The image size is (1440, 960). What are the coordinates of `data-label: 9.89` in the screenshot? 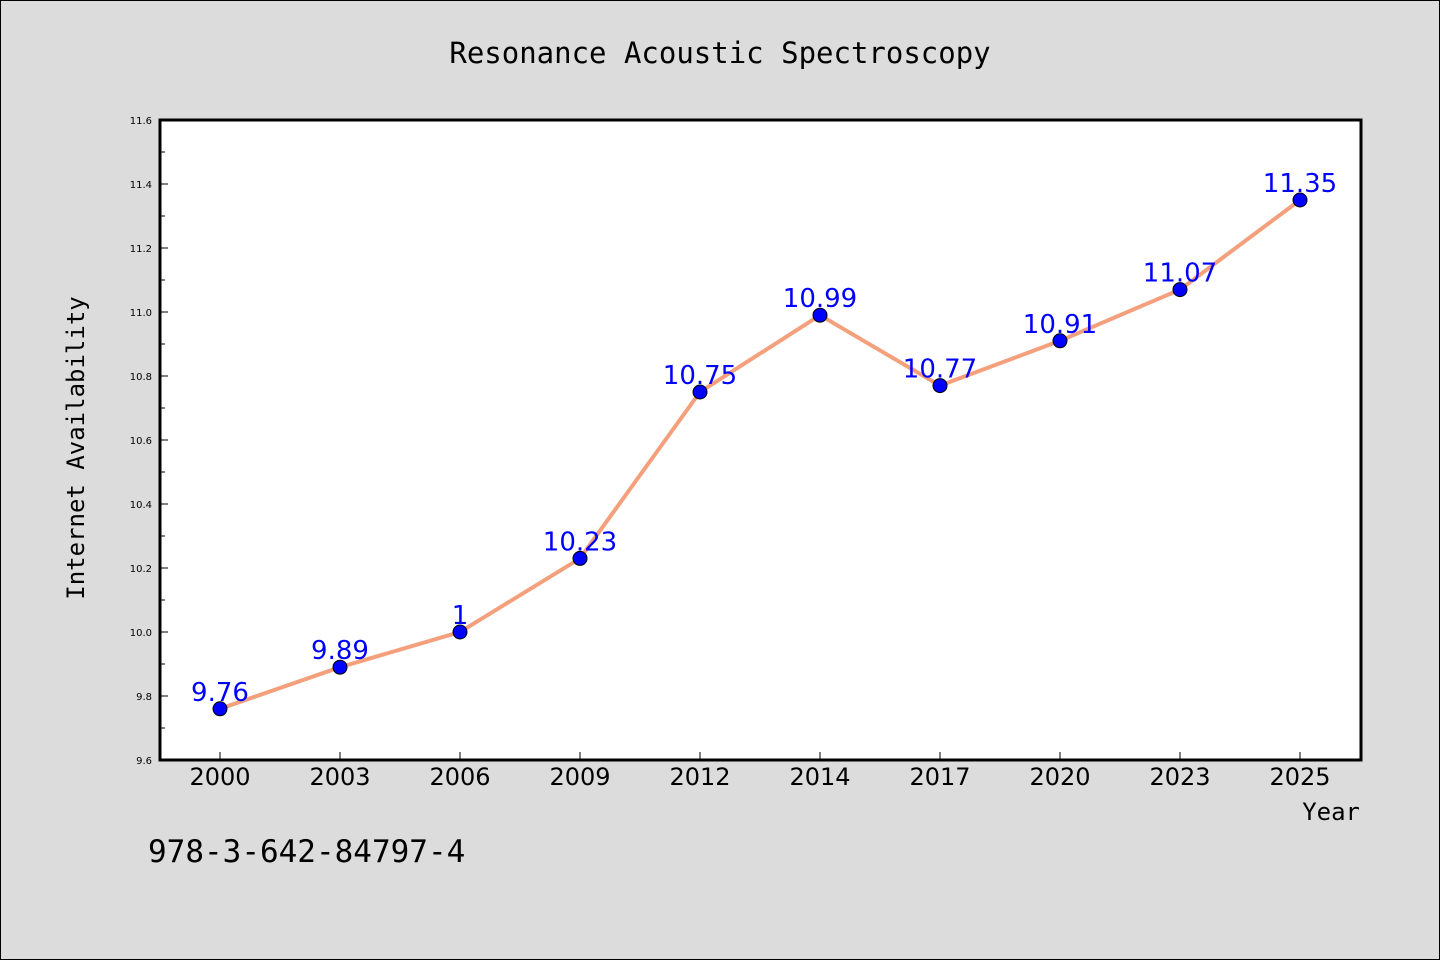 It's located at (340, 651).